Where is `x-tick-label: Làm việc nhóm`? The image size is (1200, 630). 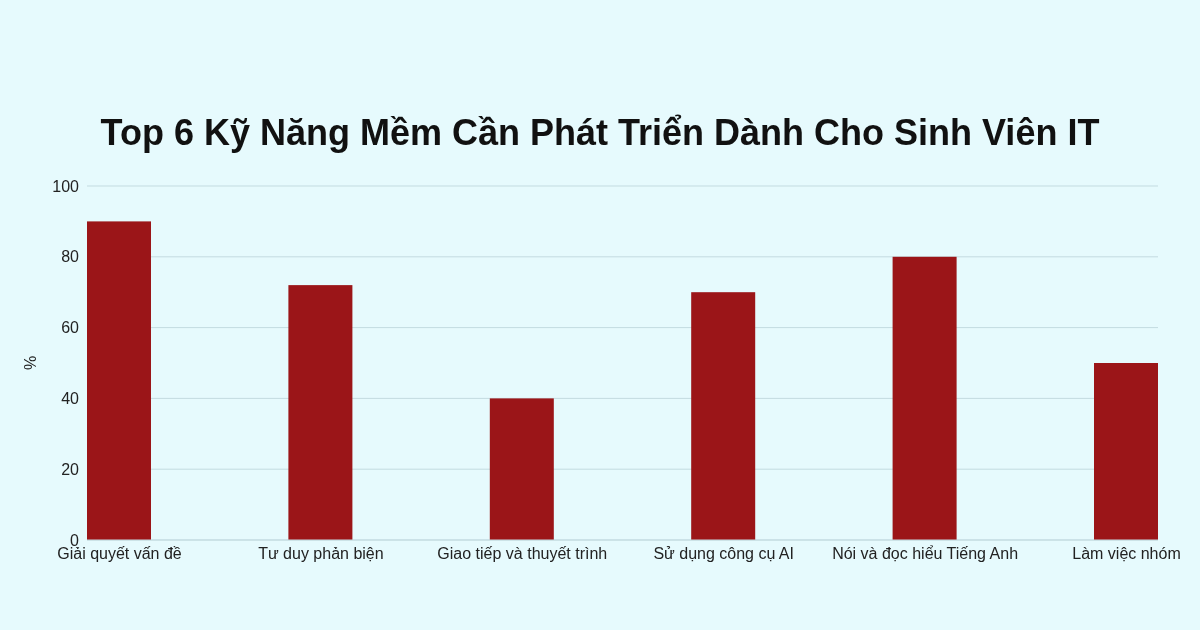
x-tick-label: Làm việc nhóm is located at coordinates (1126, 554).